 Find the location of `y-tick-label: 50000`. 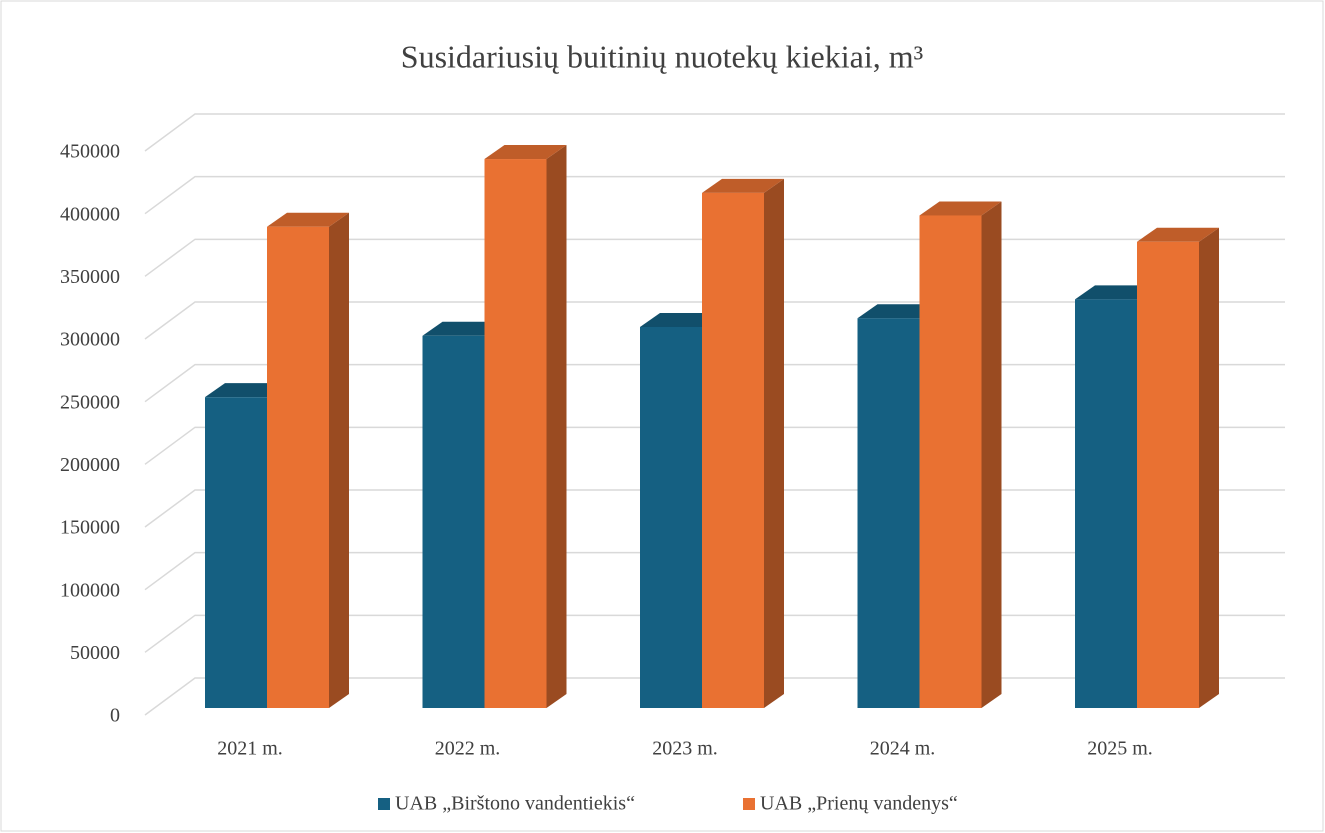

y-tick-label: 50000 is located at coordinates (95, 653).